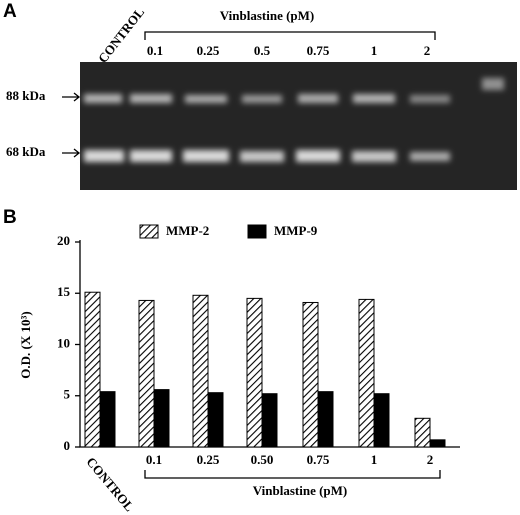  I want to click on legend-label: MMP-9, so click(296, 230).